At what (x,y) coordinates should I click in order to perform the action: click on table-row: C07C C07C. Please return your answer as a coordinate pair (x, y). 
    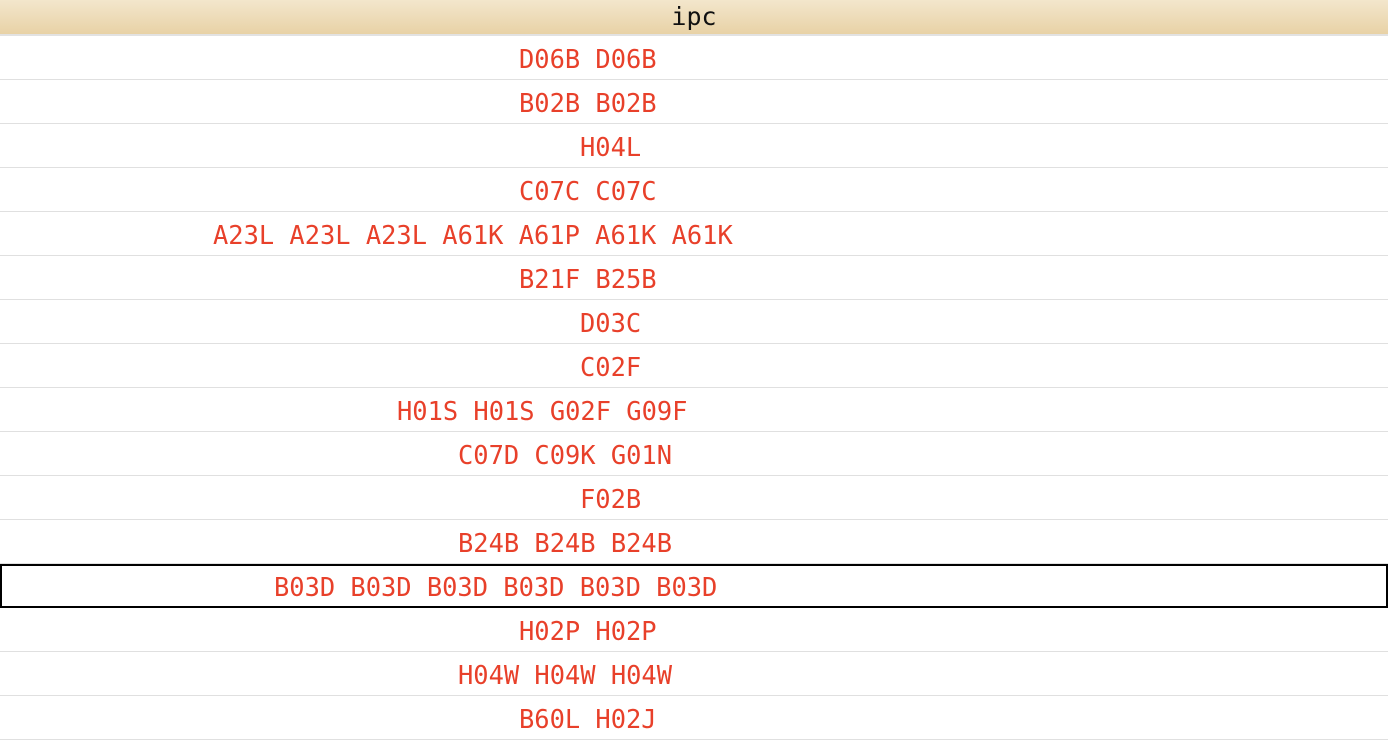
    Looking at the image, I should click on (694, 190).